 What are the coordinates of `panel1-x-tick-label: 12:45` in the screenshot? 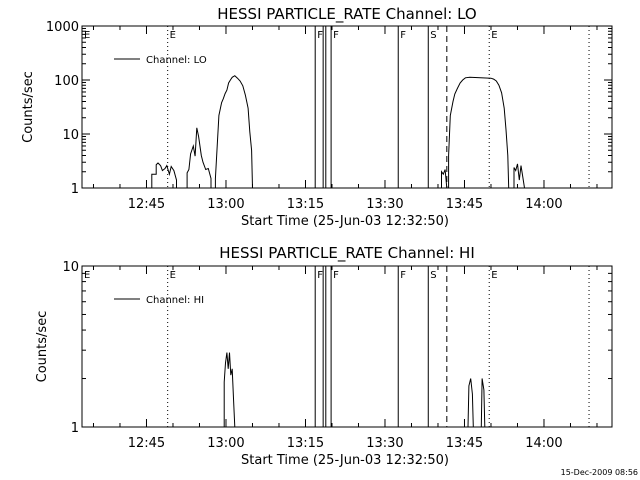 It's located at (146, 204).